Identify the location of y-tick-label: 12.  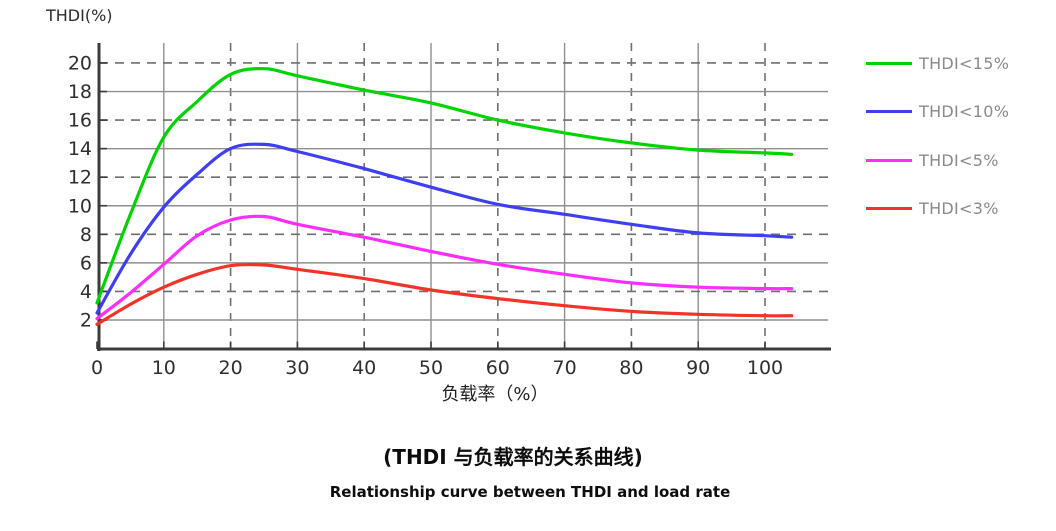
(80, 178).